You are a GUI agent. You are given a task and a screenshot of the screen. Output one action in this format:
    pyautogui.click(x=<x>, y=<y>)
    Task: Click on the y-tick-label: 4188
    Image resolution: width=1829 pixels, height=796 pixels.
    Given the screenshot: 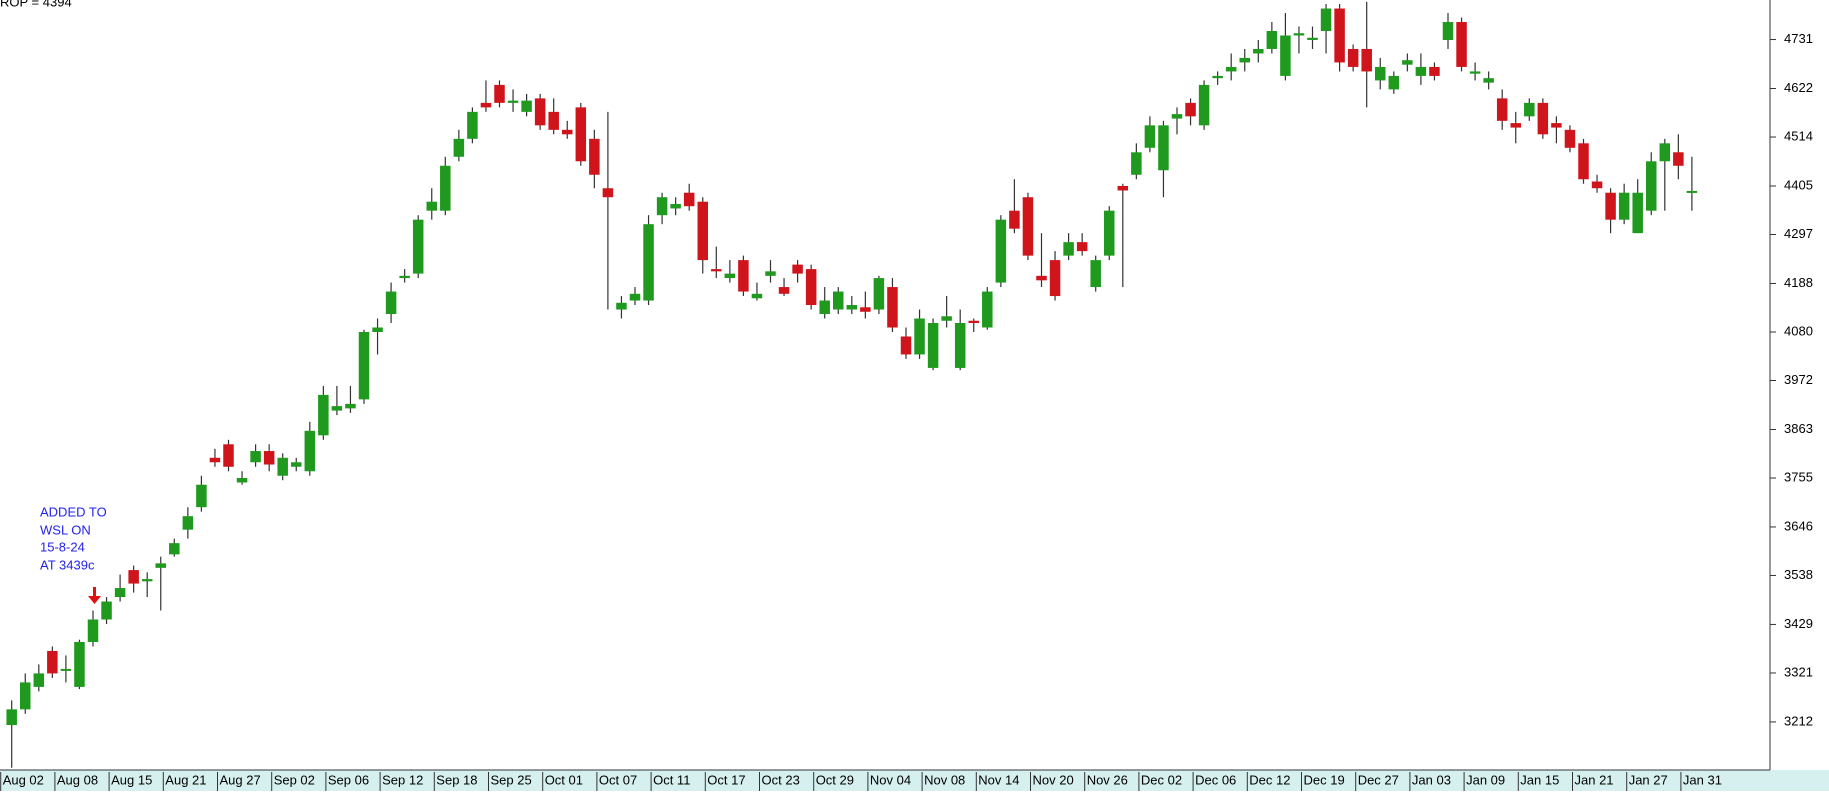 What is the action you would take?
    pyautogui.click(x=1798, y=282)
    